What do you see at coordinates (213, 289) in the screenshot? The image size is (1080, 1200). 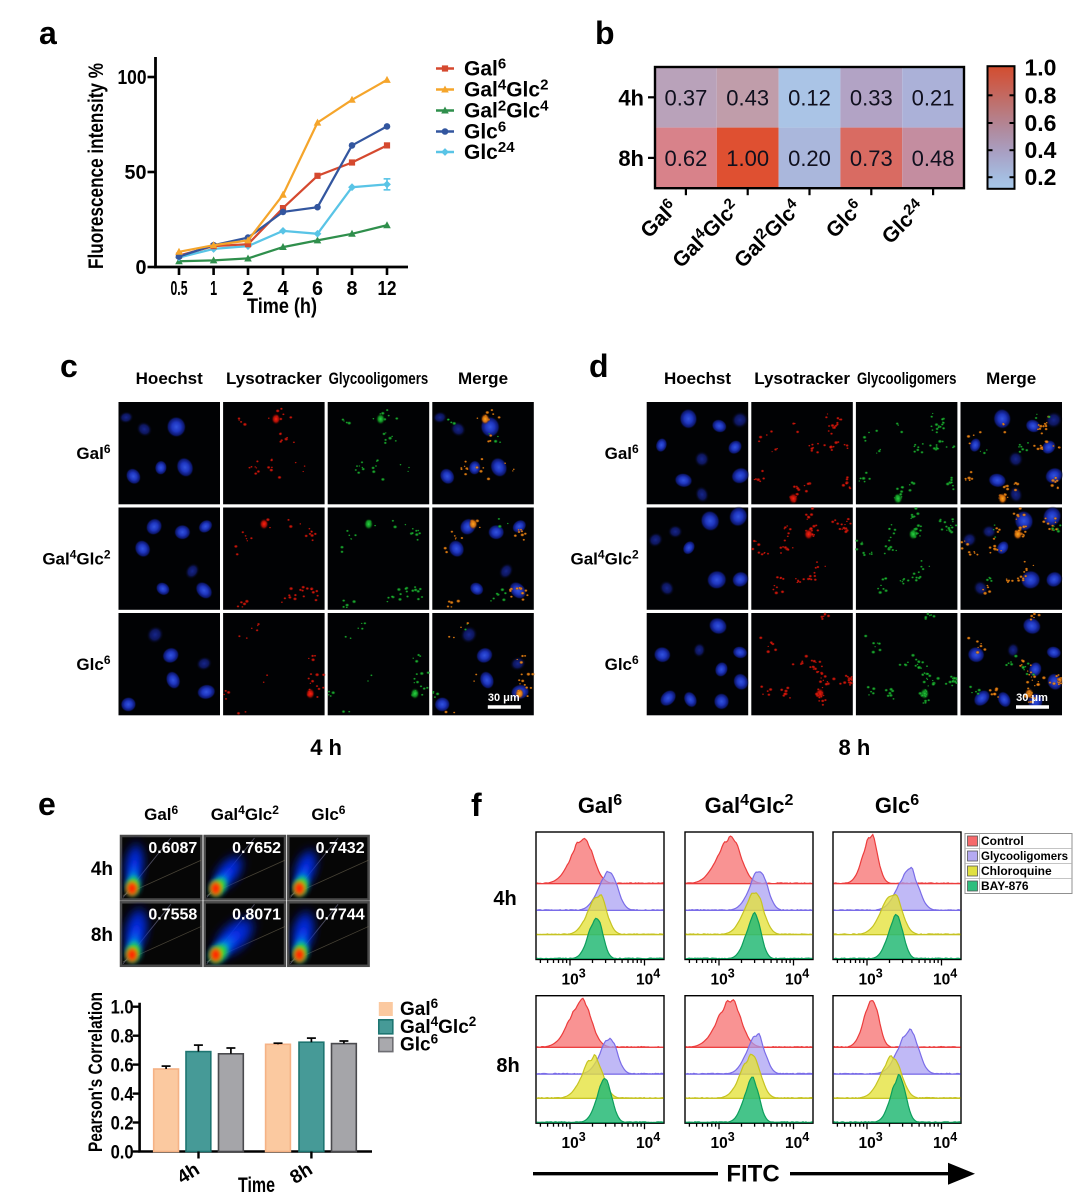 I see `svg-text: 1` at bounding box center [213, 289].